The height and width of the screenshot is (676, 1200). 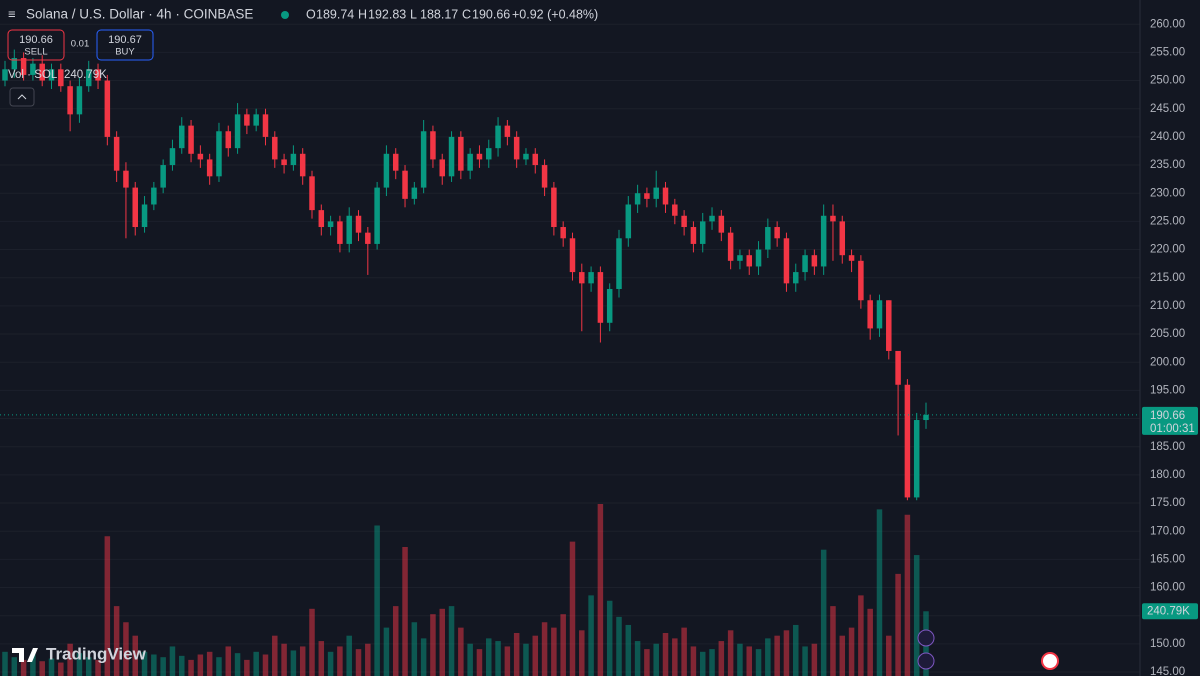 I want to click on flag-icon, so click(x=1050, y=661).